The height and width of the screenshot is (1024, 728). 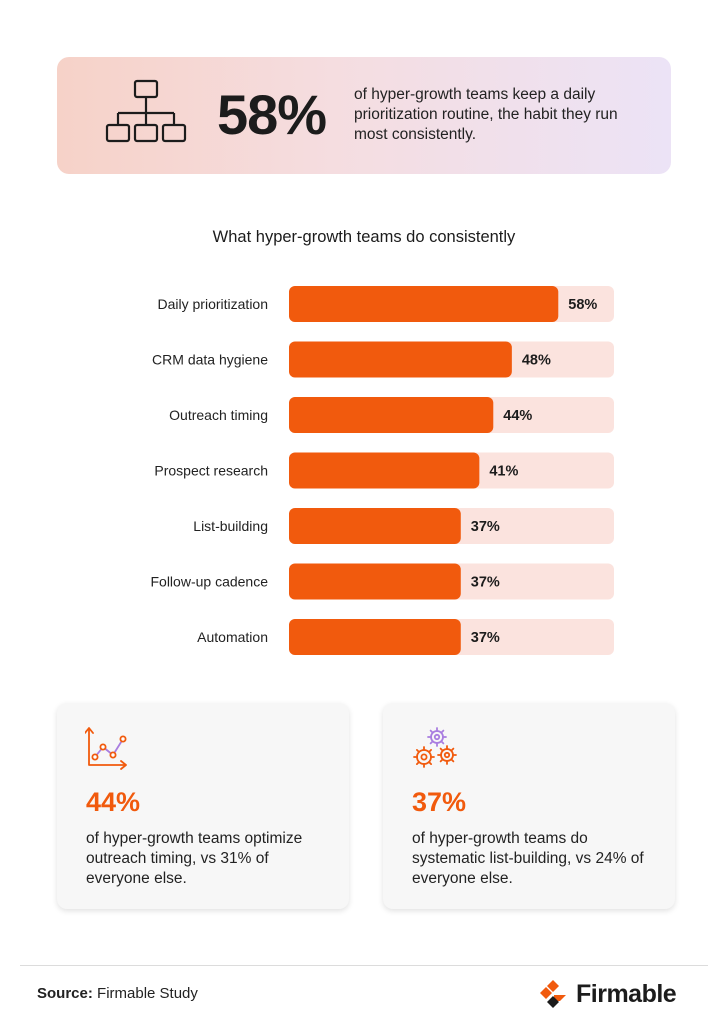 What do you see at coordinates (146, 111) in the screenshot?
I see `org-chart-icon` at bounding box center [146, 111].